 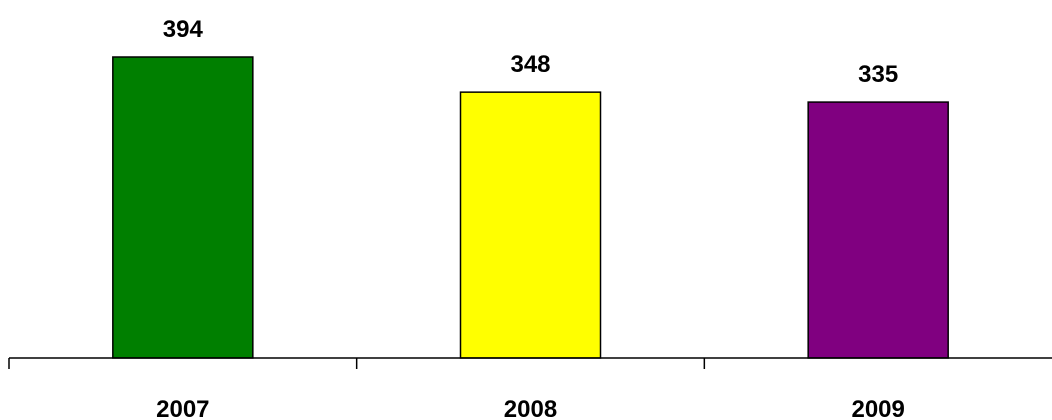 I want to click on bar-2008, so click(x=530, y=225).